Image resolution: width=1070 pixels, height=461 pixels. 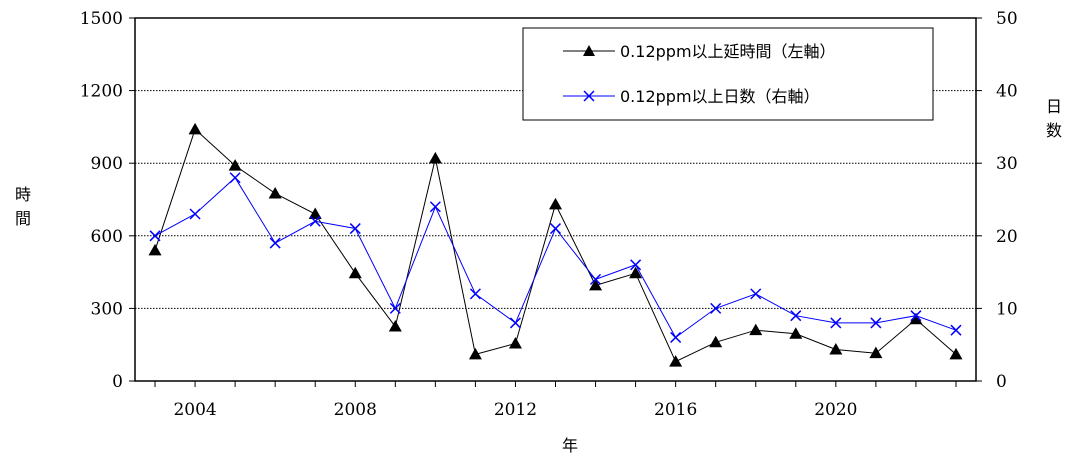 What do you see at coordinates (23, 206) in the screenshot?
I see `y-left-axis-title: 時間` at bounding box center [23, 206].